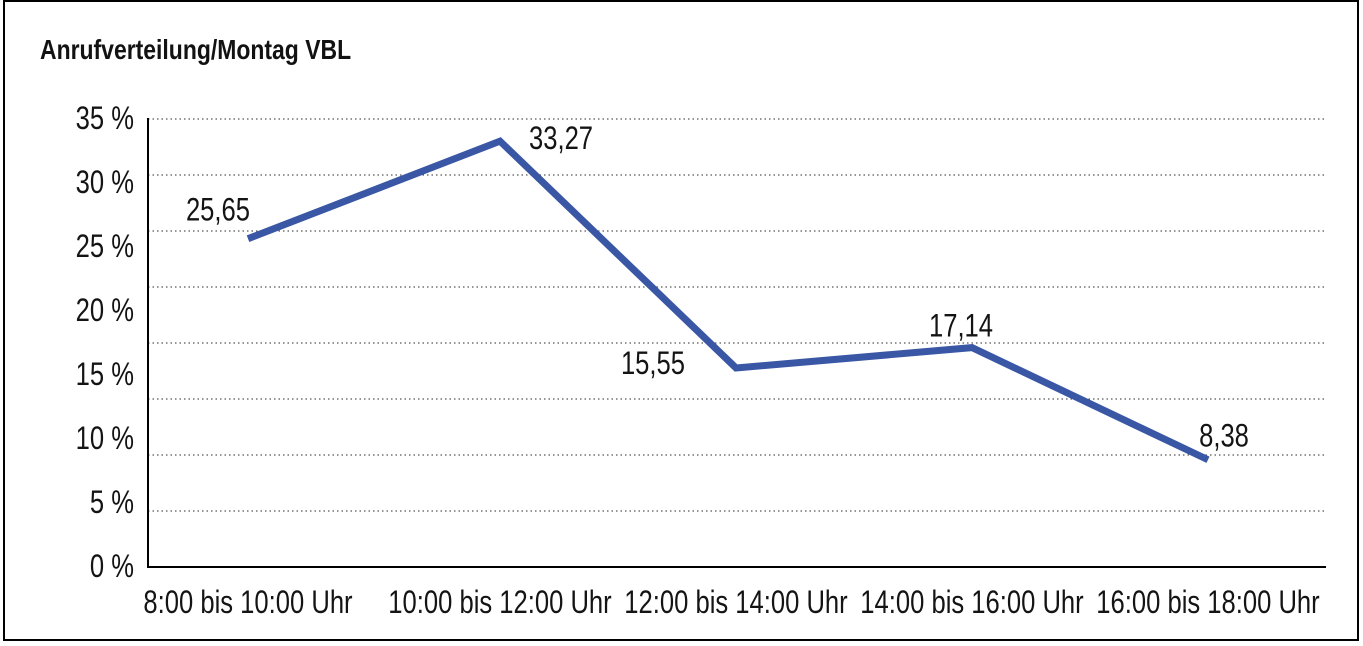 This screenshot has height=646, width=1363. What do you see at coordinates (1224, 436) in the screenshot?
I see `data-point-label: 8,38` at bounding box center [1224, 436].